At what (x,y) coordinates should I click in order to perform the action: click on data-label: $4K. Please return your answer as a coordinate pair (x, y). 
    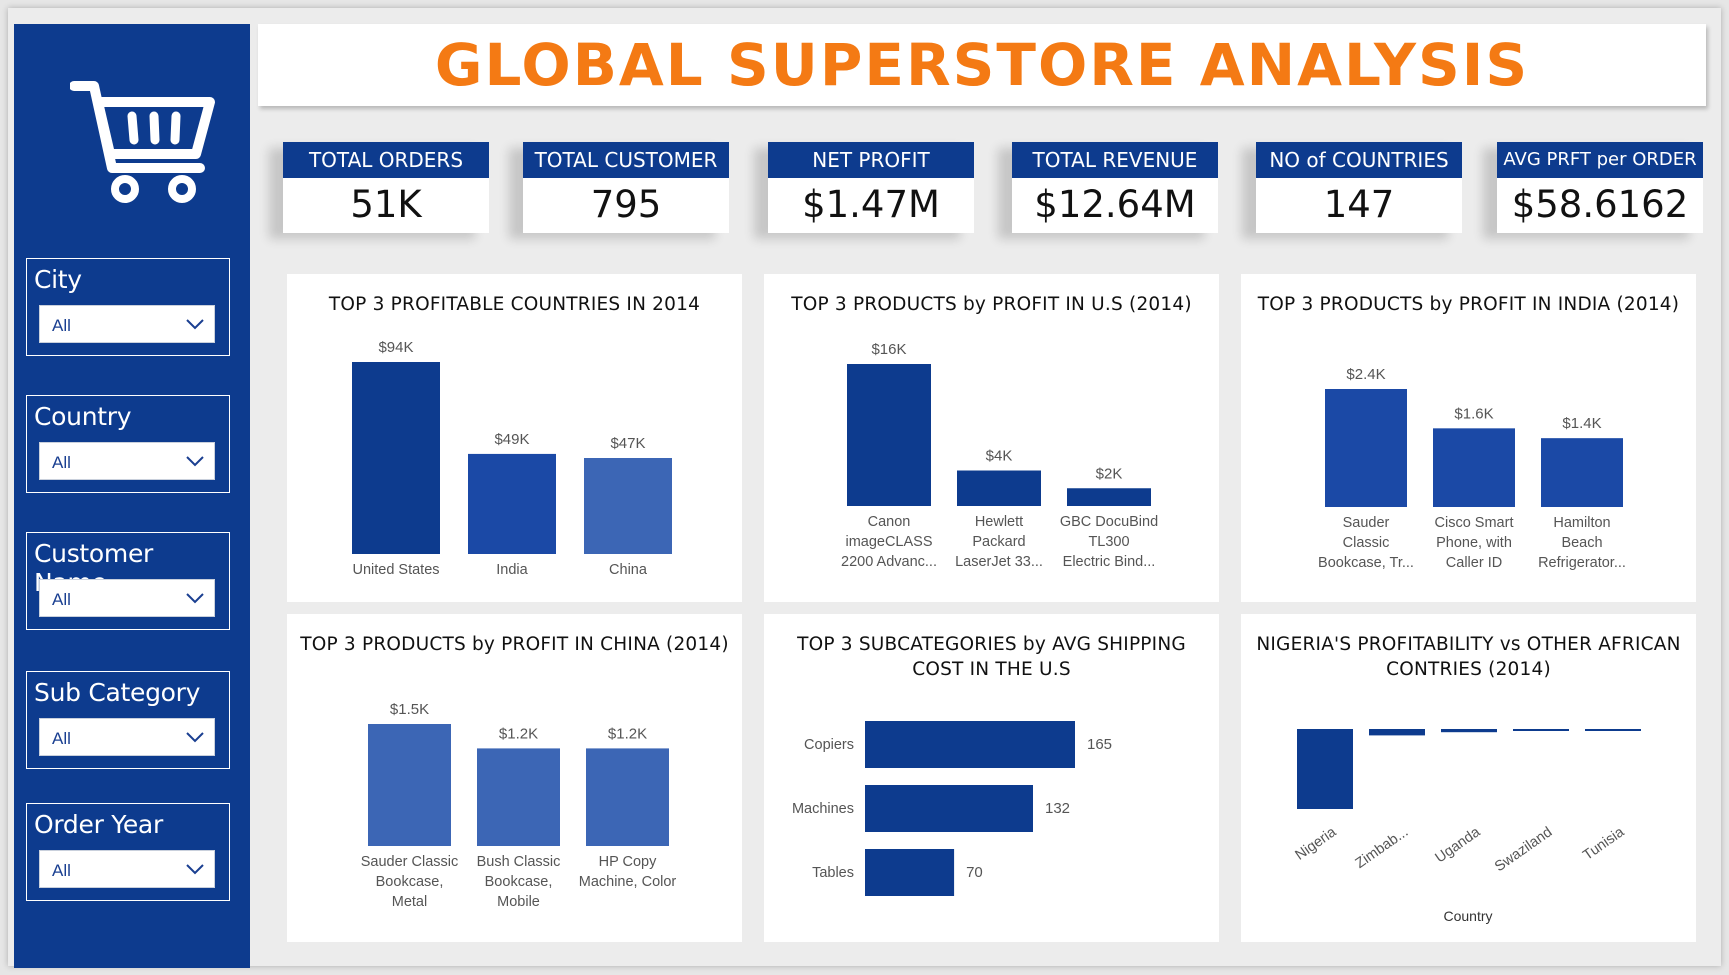
    Looking at the image, I should click on (999, 456).